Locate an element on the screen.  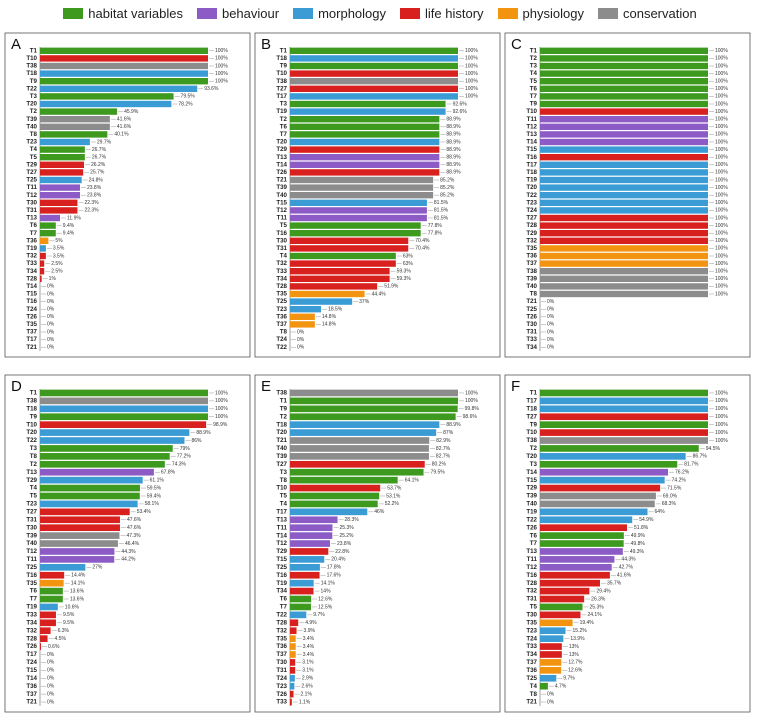
value-label: 17.6% is located at coordinates (334, 576).